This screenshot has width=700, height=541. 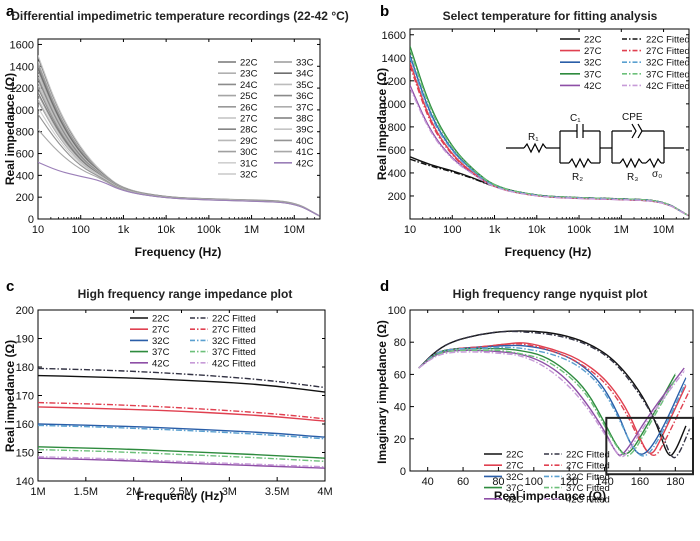 I want to click on x-tick-label: 140, so click(x=604, y=482).